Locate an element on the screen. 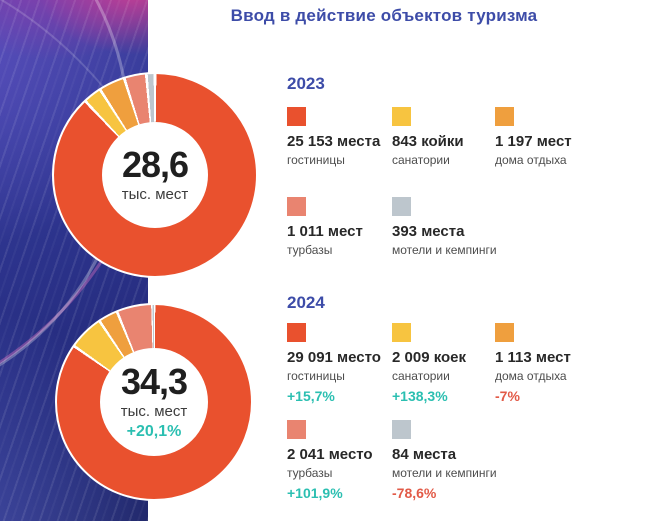  category-value: 1 011 мест is located at coordinates (325, 231).